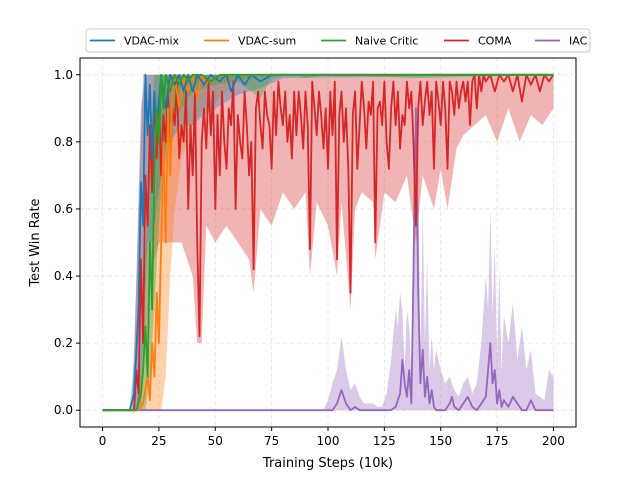 The height and width of the screenshot is (480, 640). What do you see at coordinates (152, 41) in the screenshot?
I see `legend-label-vdac-mix: VDAC-mix` at bounding box center [152, 41].